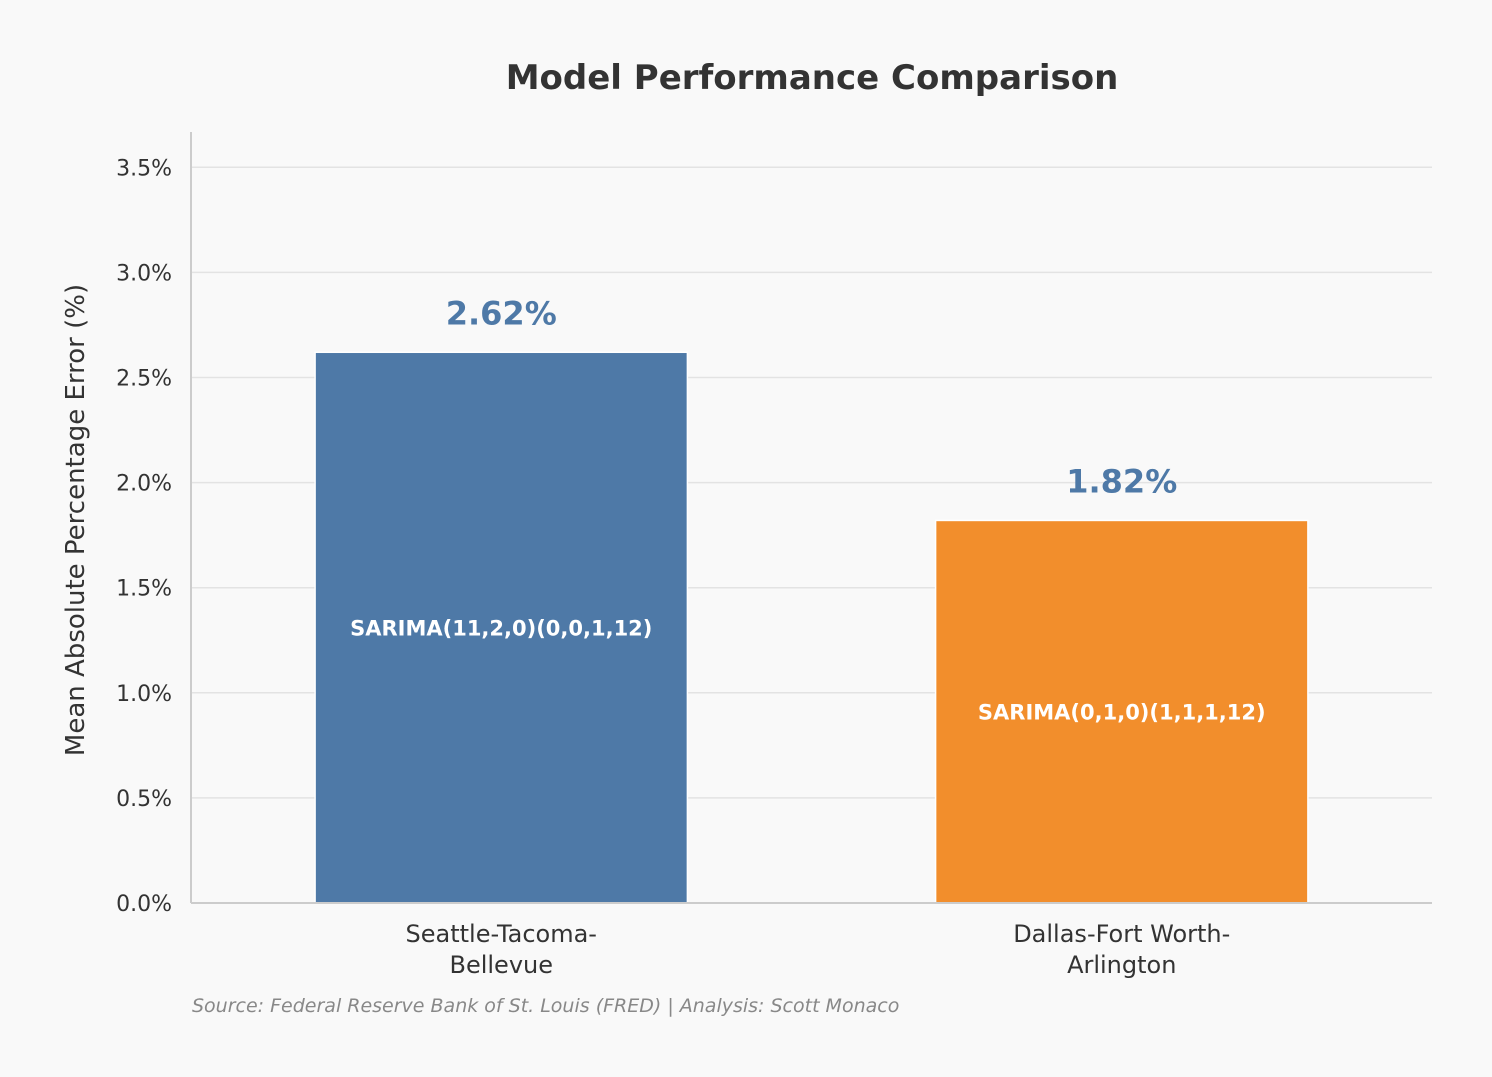 The image size is (1492, 1077). I want to click on bar, so click(1121, 711).